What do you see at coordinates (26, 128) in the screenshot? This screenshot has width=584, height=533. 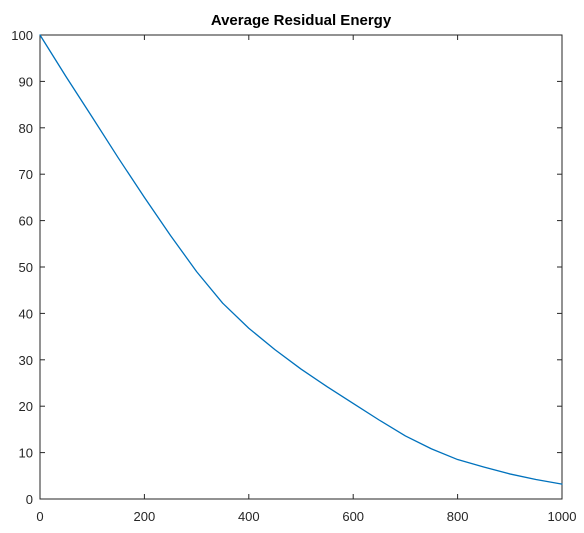 I see `y-tick-label: 80` at bounding box center [26, 128].